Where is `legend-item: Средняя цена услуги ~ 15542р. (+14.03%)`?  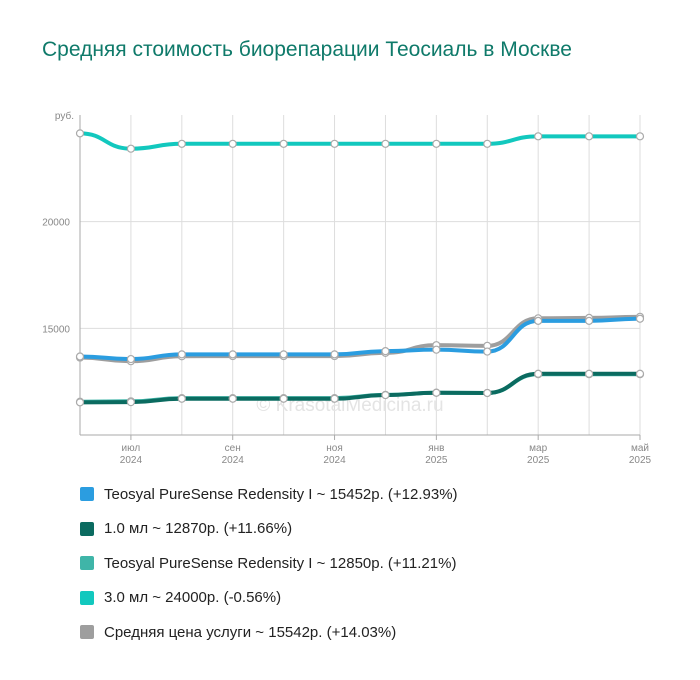
legend-item: Средняя цена услуги ~ 15542р. (+14.03%) is located at coordinates (269, 632).